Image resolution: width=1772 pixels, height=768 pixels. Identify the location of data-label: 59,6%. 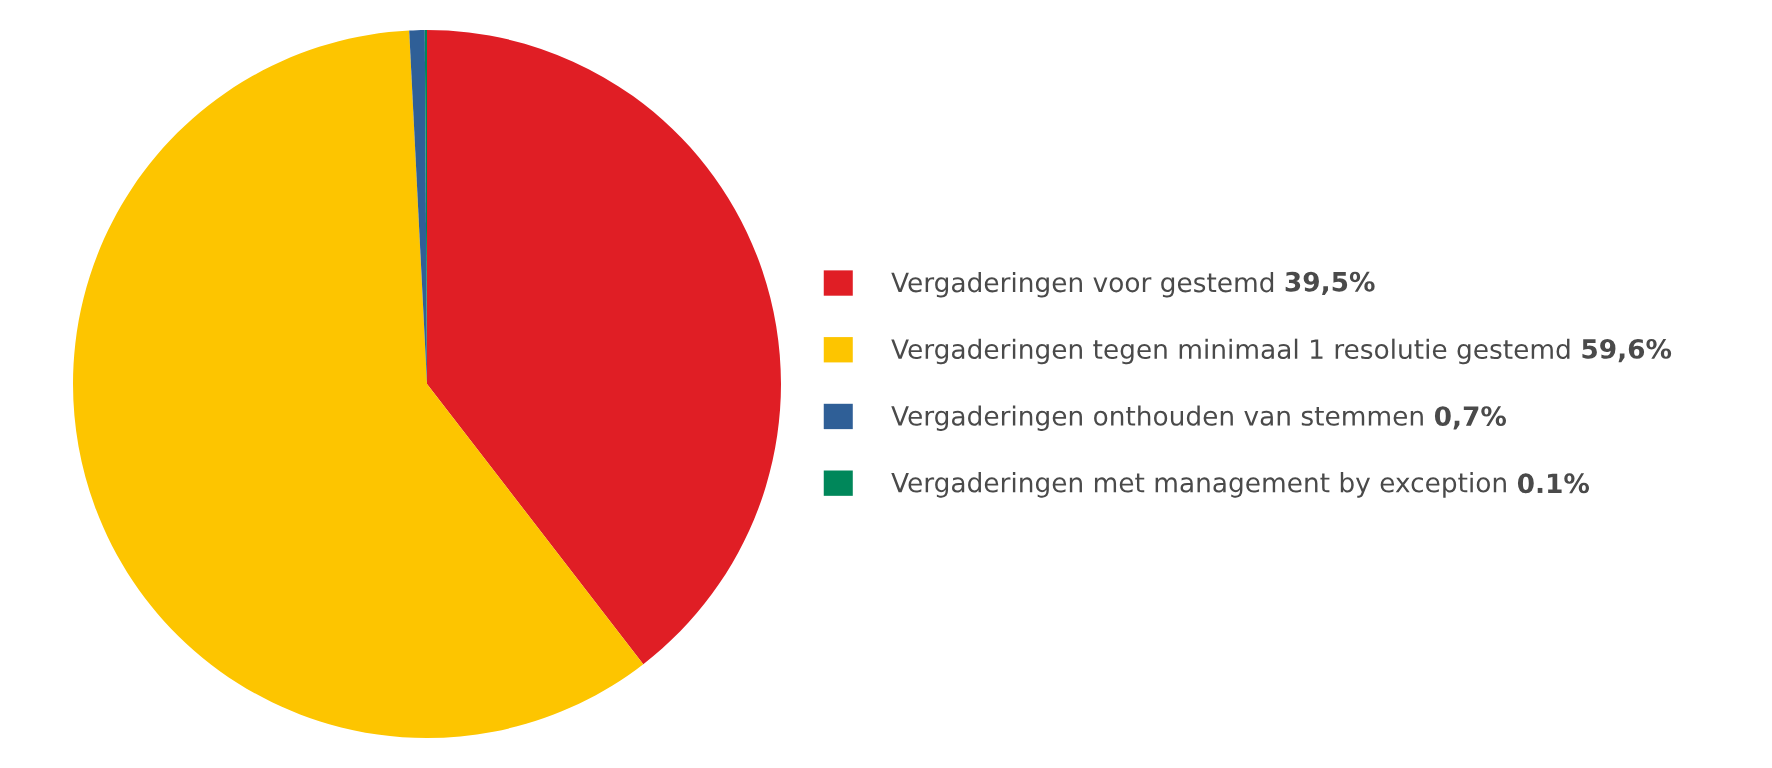
(1627, 350).